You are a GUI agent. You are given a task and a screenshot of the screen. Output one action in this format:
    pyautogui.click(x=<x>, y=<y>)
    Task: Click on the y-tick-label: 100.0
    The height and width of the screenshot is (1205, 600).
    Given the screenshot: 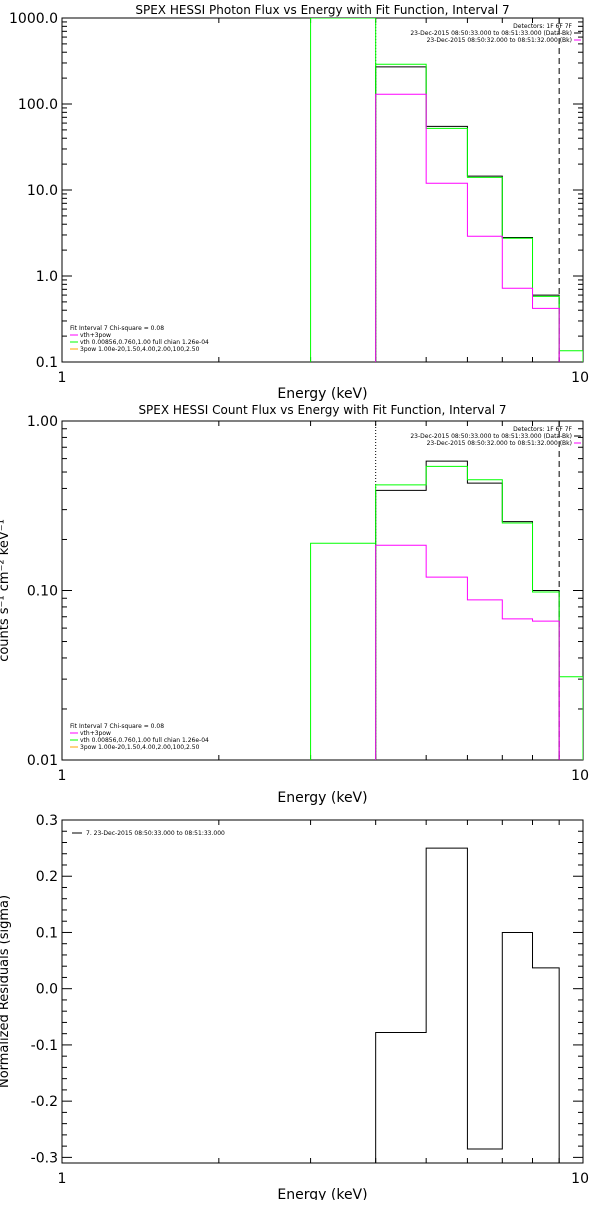 What is the action you would take?
    pyautogui.click(x=38, y=105)
    